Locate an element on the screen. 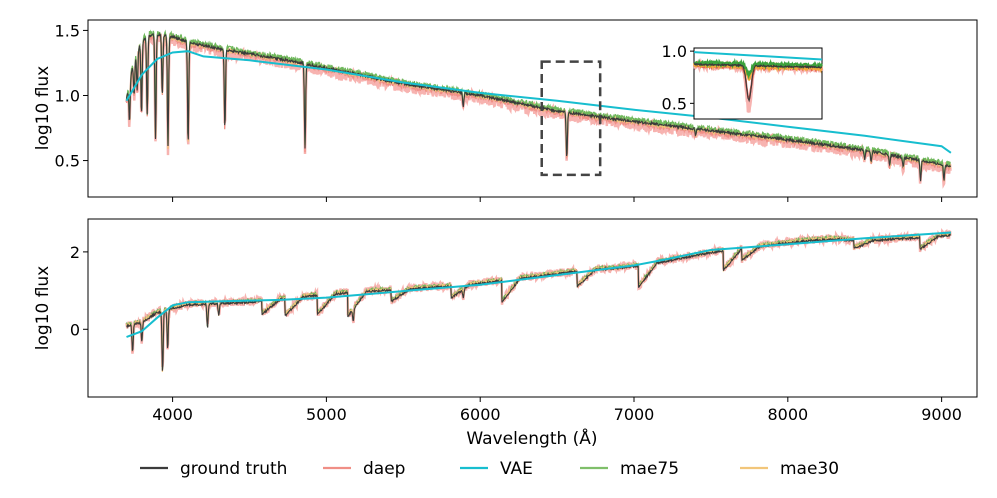  top-y-tick-label: 1.0 is located at coordinates (67, 95).